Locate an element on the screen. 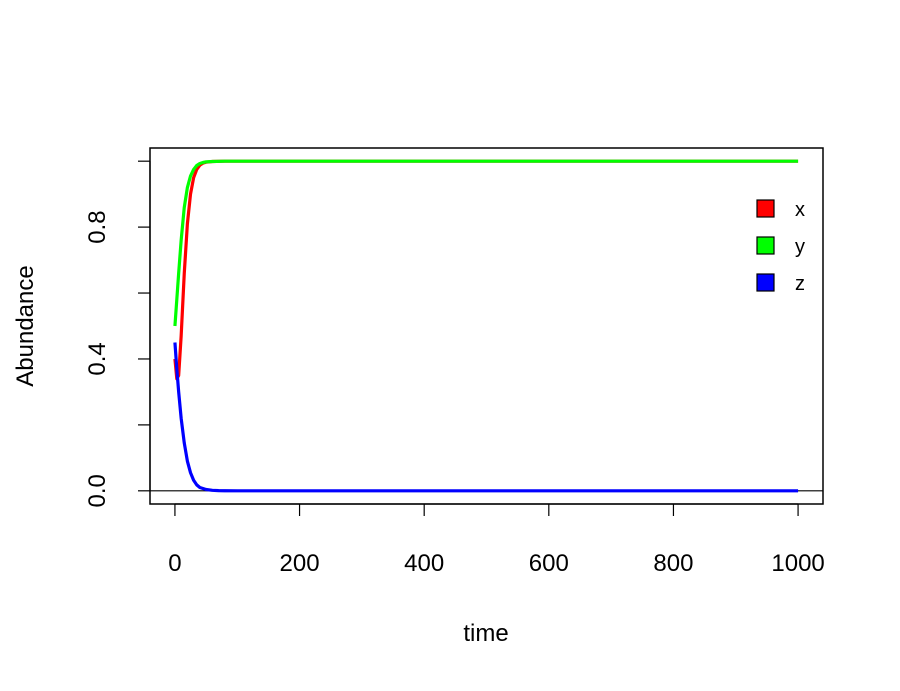  y-tick-label: 0.0 is located at coordinates (97, 490).